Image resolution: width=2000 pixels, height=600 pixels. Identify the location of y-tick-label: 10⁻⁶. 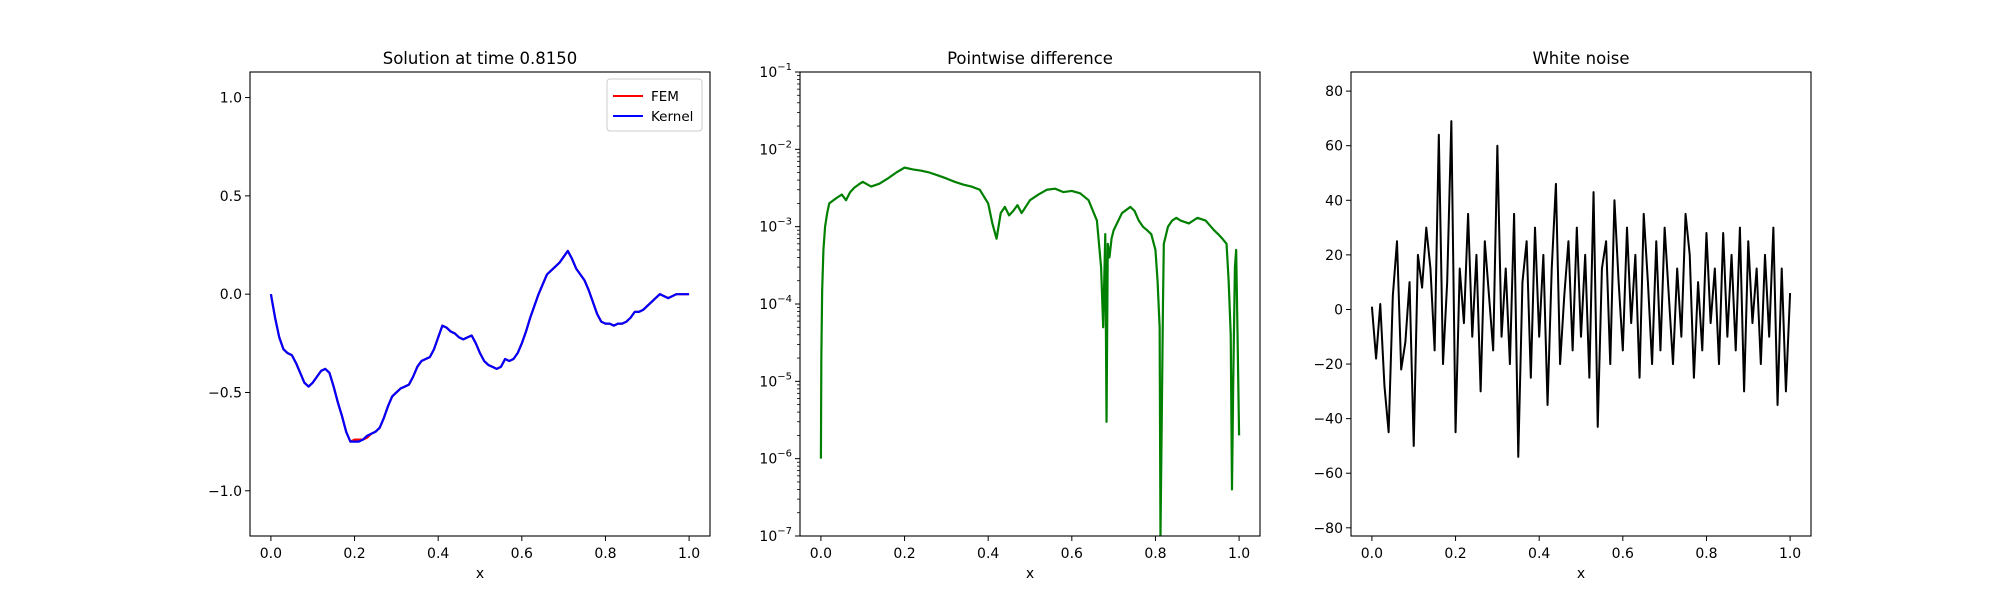
(775, 458).